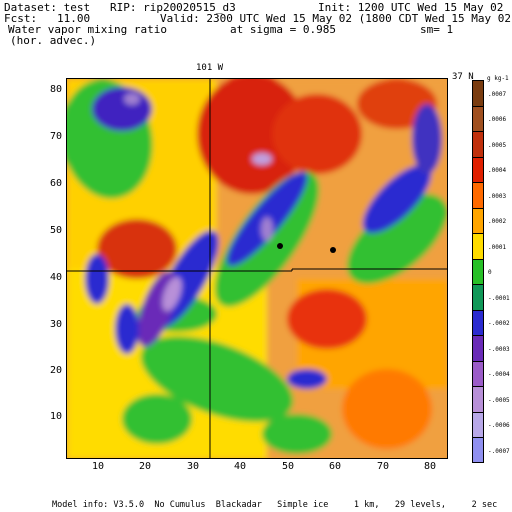 The image size is (512, 512). I want to click on x-tick-label: 40, so click(240, 466).